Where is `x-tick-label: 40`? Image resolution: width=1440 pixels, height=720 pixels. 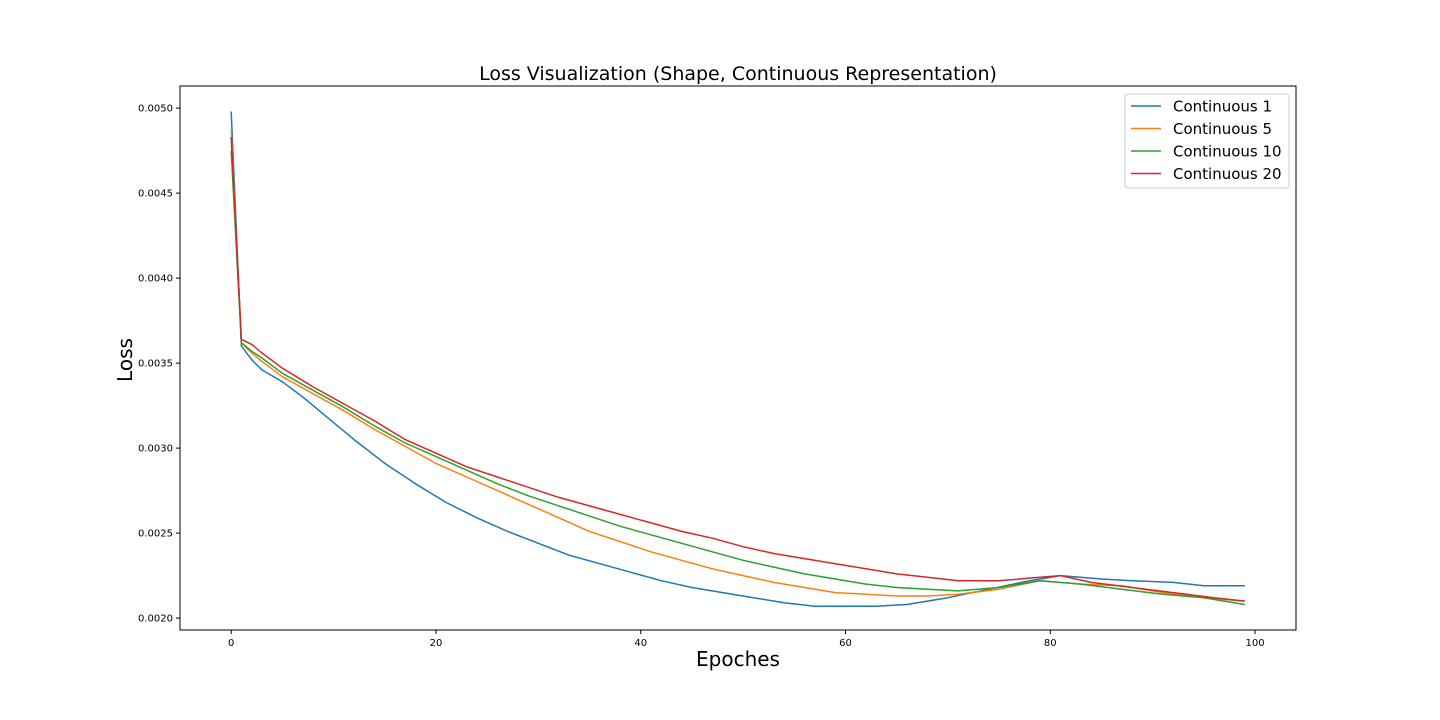 x-tick-label: 40 is located at coordinates (640, 643).